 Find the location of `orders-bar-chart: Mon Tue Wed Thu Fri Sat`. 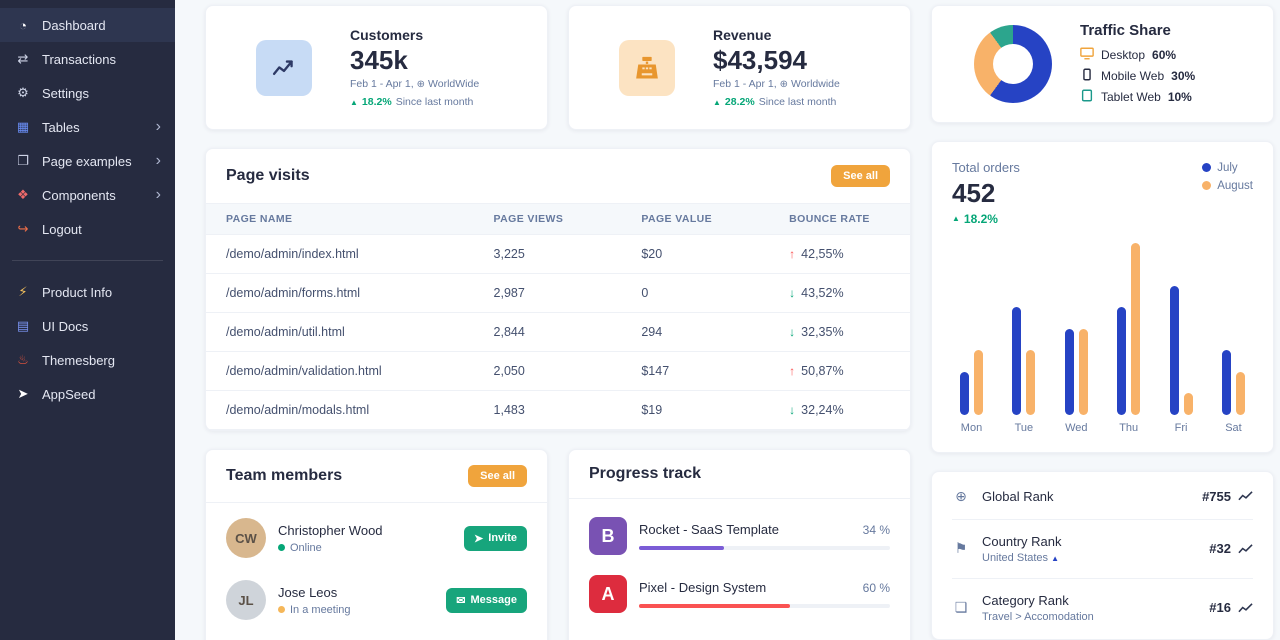

orders-bar-chart: Mon Tue Wed Thu Fri Sat is located at coordinates (1102, 335).